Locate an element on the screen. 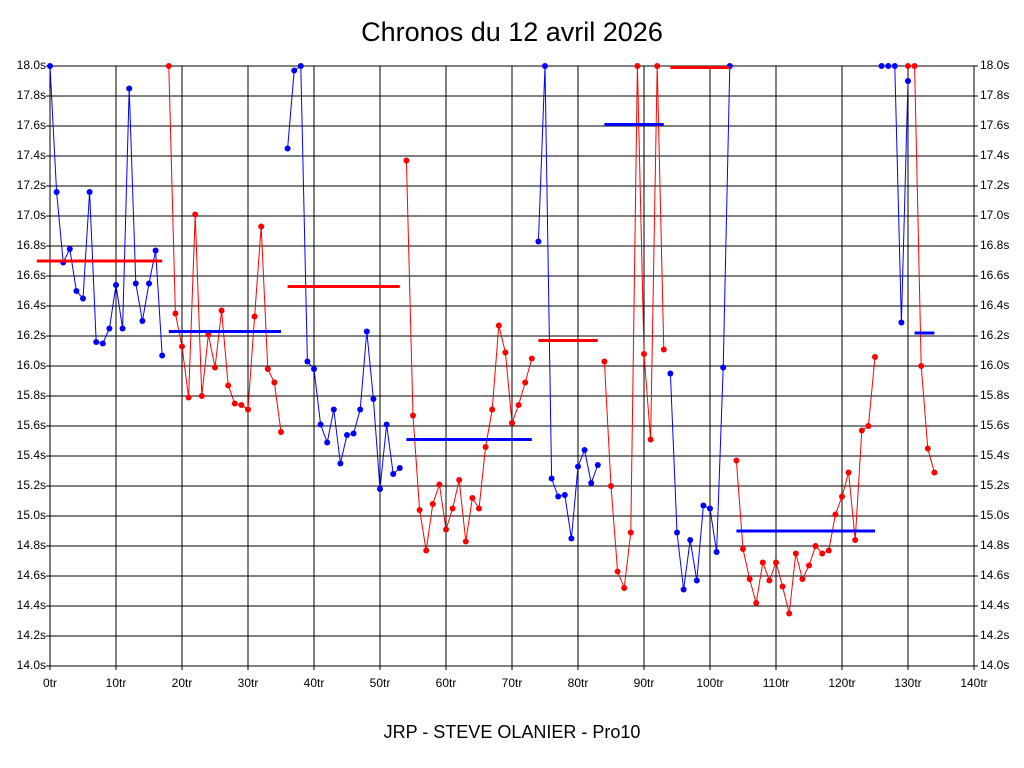 This screenshot has width=1024, height=768. y-tick-label: 15.6s is located at coordinates (31, 425).